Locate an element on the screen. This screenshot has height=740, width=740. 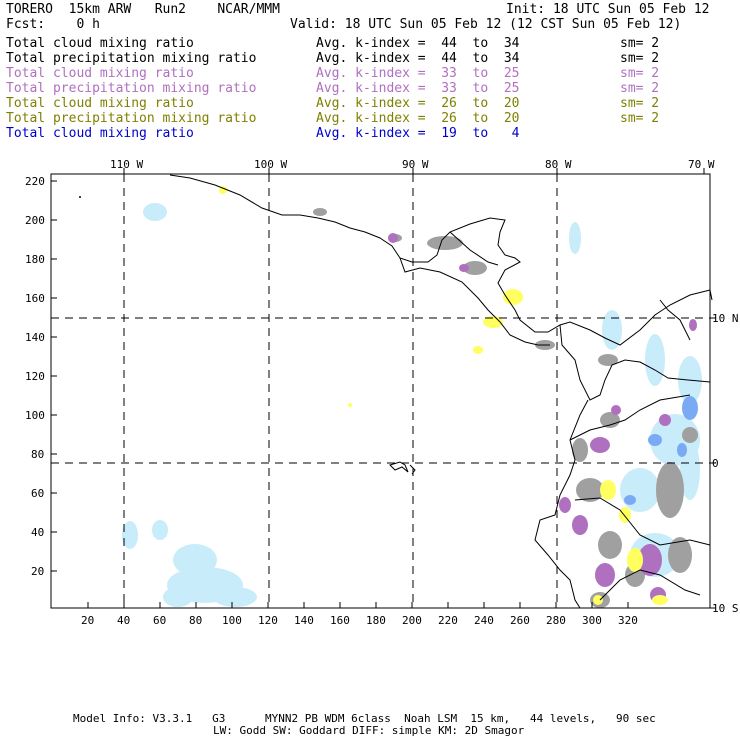
x-tick-label: 180 is located at coordinates (376, 620).